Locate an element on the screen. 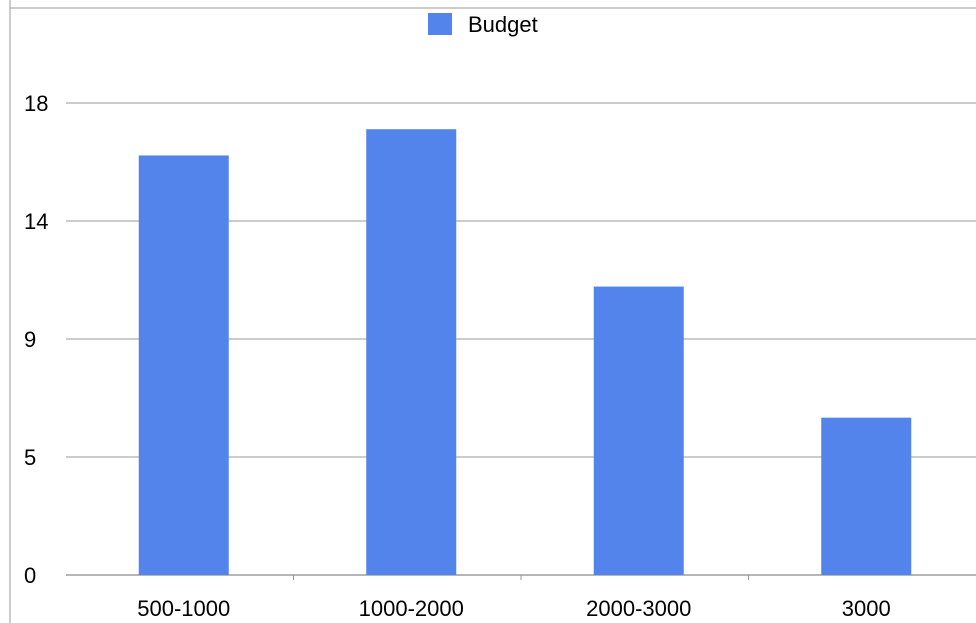  bar-1000-2000 is located at coordinates (411, 352).